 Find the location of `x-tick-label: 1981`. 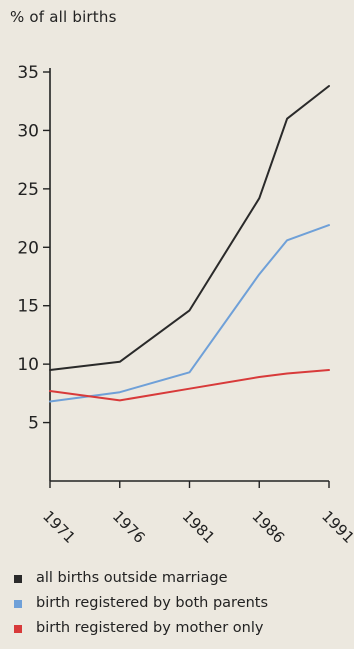

x-tick-label: 1981 is located at coordinates (199, 527).